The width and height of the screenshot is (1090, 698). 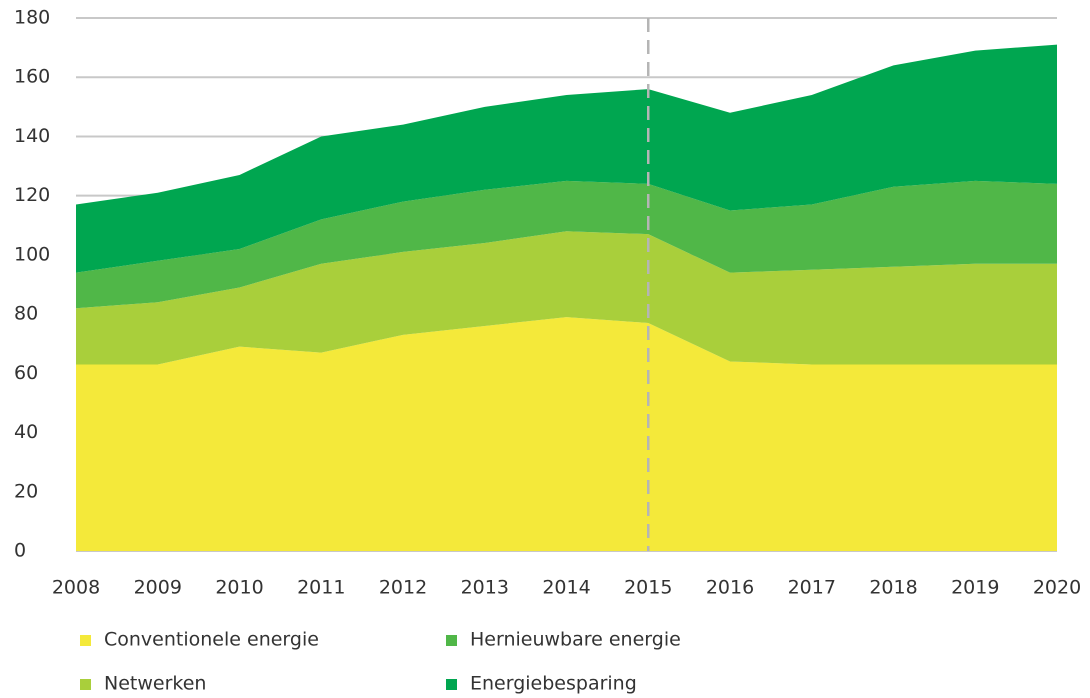 I want to click on y-tick-label: 120, so click(x=32, y=195).